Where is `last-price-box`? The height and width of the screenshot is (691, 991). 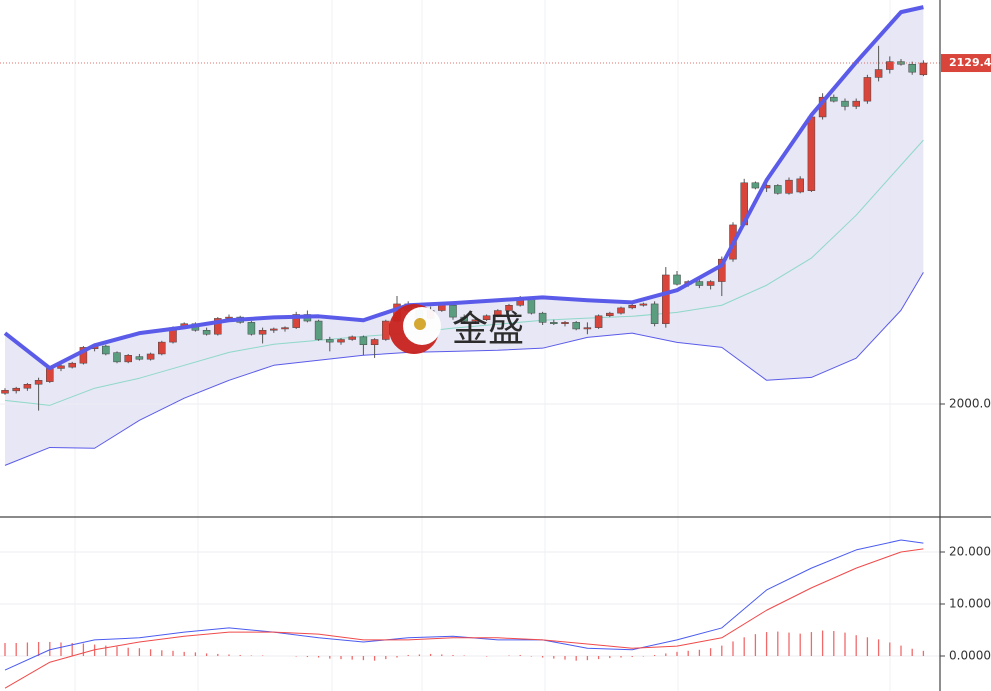 last-price-box is located at coordinates (966, 63).